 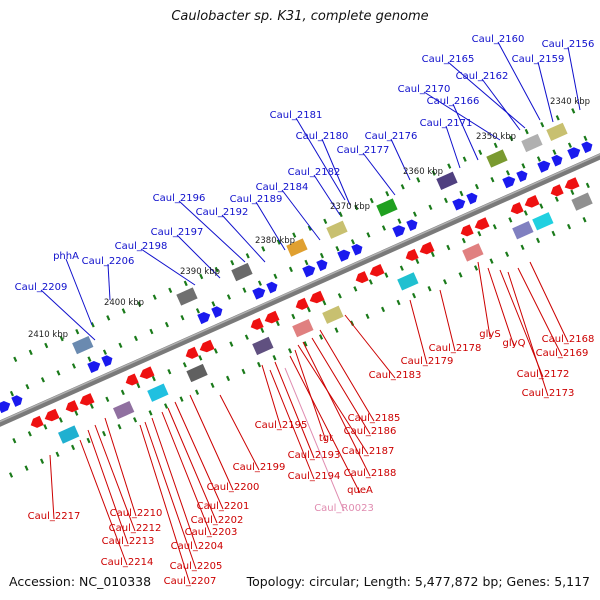 What do you see at coordinates (350, 207) in the screenshot?
I see `kbp-label: 2370 kbp` at bounding box center [350, 207].